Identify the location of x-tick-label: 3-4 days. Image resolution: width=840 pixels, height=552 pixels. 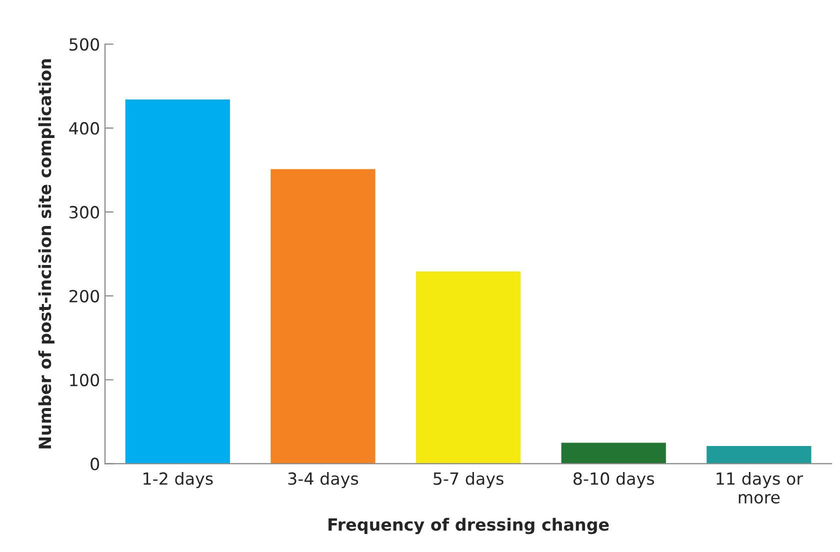
(323, 480).